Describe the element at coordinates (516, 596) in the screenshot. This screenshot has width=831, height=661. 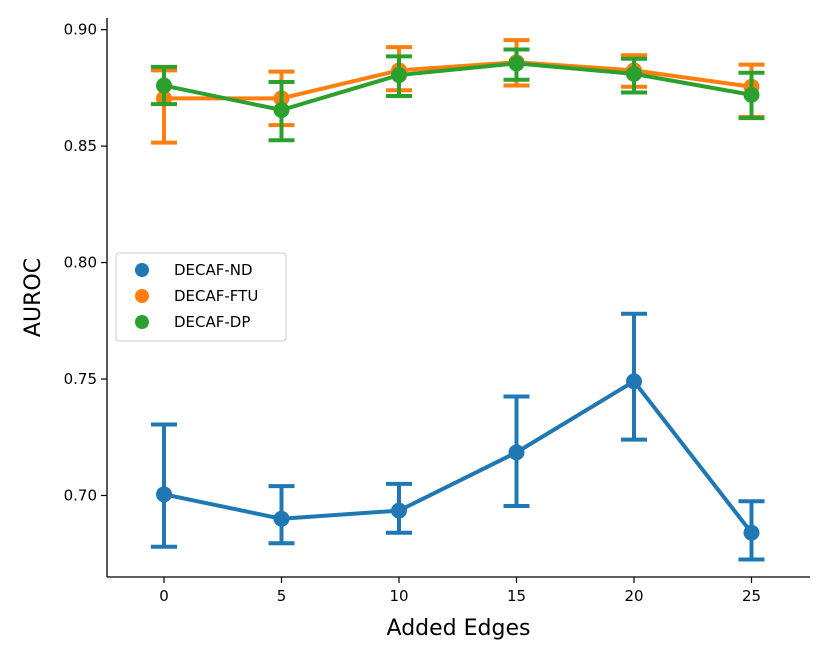
I see `x-tick-label: 15` at that location.